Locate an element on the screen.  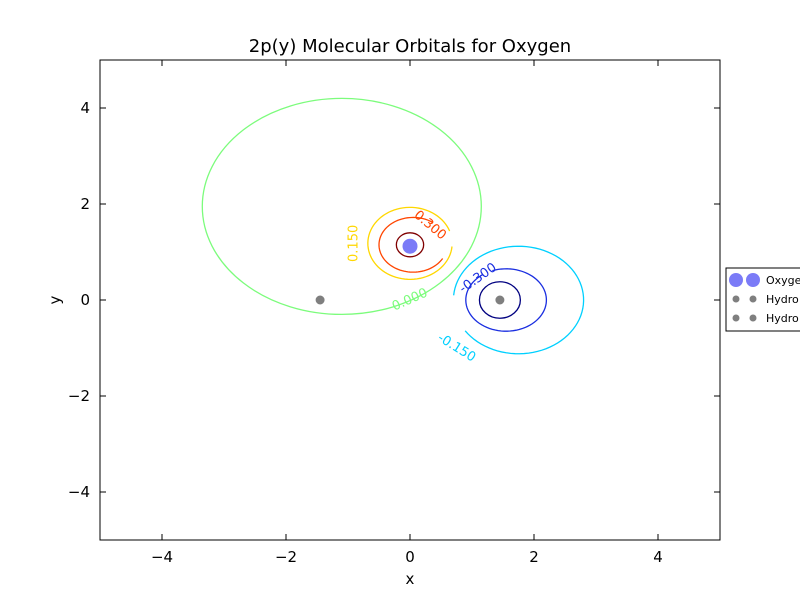
y-tick-label: 0 is located at coordinates (85, 300).